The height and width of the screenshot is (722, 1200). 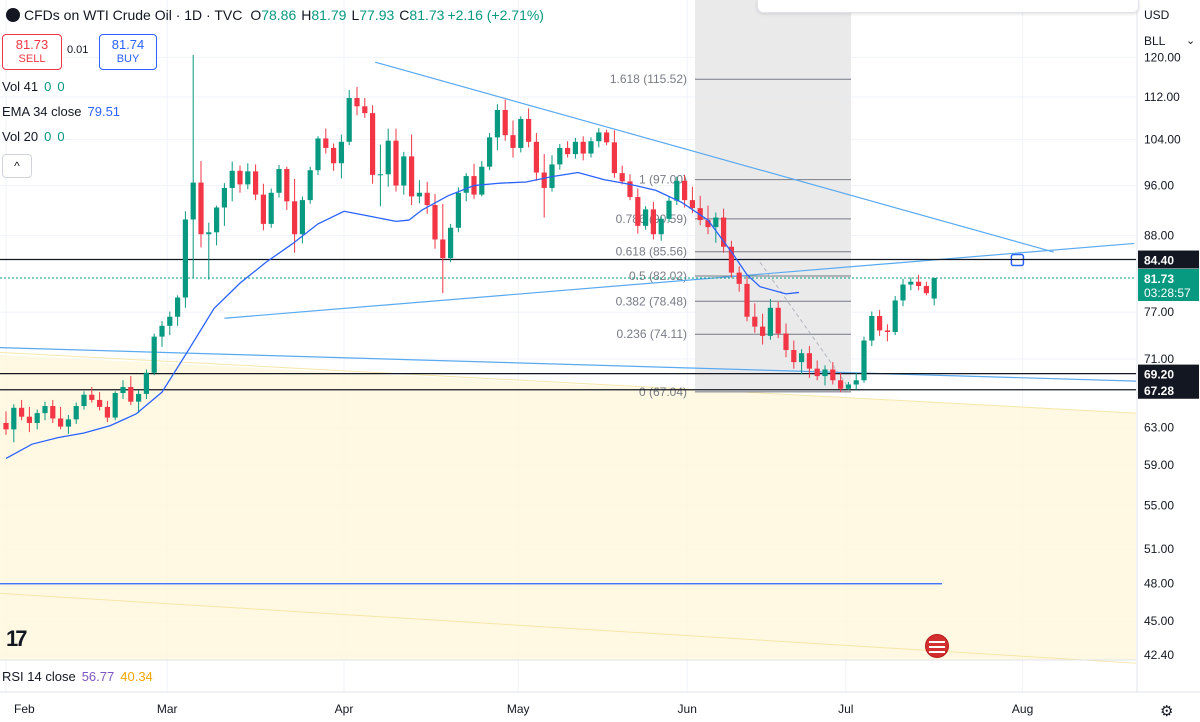 What do you see at coordinates (77, 676) in the screenshot?
I see `rsi-legend: RSI 14 close 56.77 40.34` at bounding box center [77, 676].